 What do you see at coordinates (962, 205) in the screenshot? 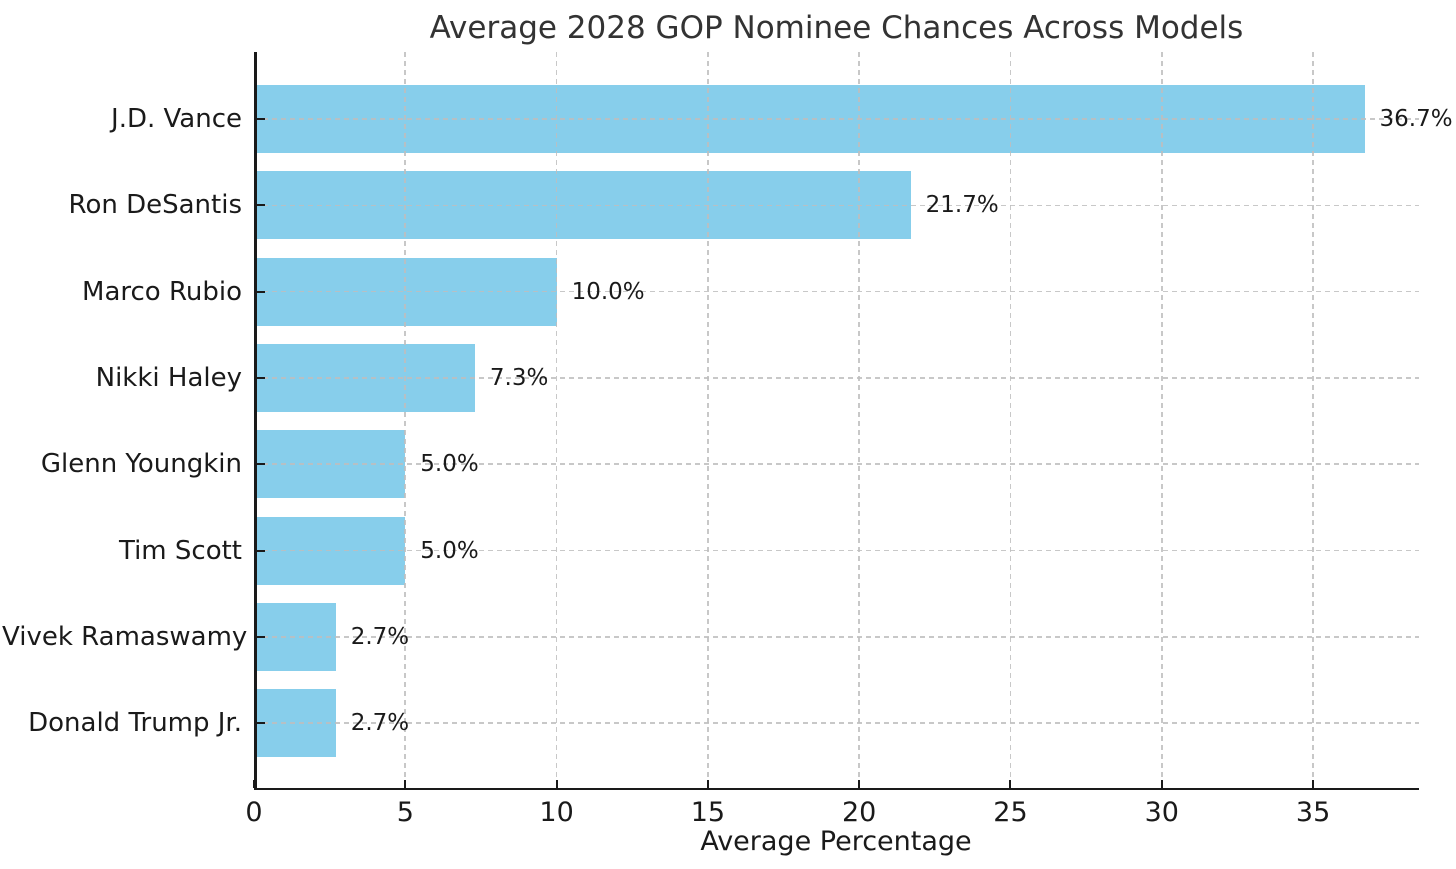
I see `value-label: 21.7%` at bounding box center [962, 205].